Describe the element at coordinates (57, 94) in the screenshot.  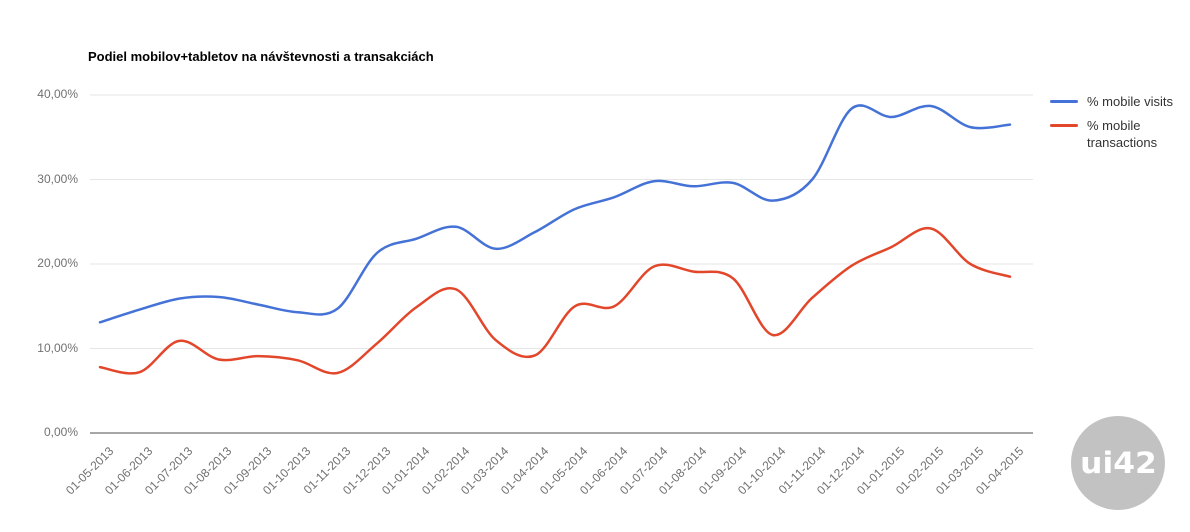
I see `y-tick-label: 40,00%` at that location.